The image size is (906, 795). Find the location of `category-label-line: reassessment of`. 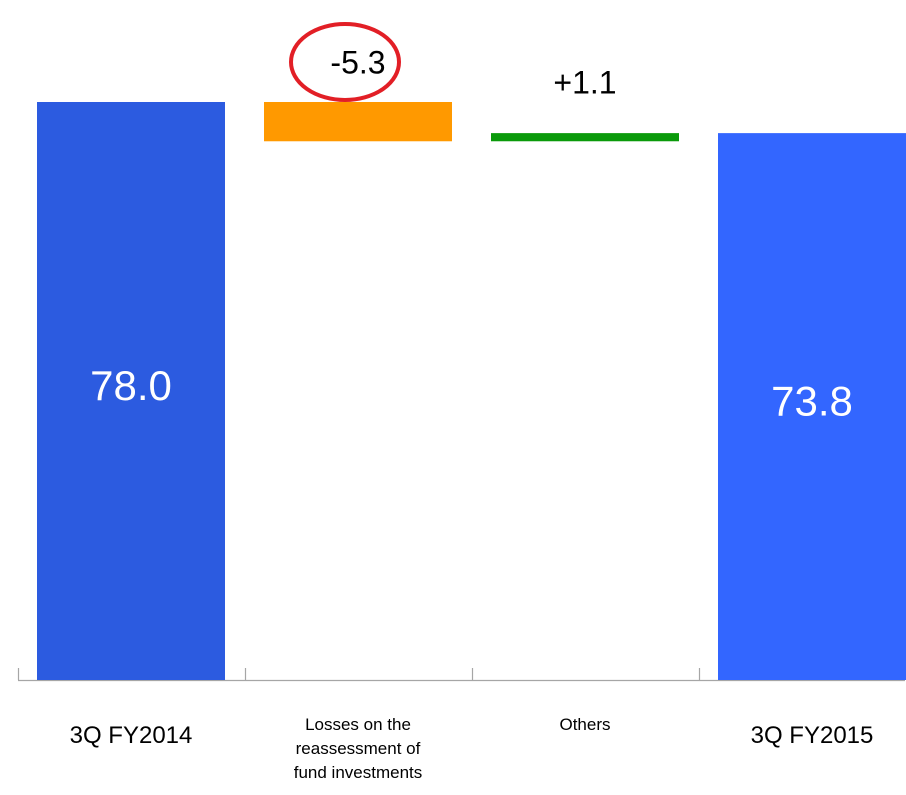

category-label-line: reassessment of is located at coordinates (358, 748).